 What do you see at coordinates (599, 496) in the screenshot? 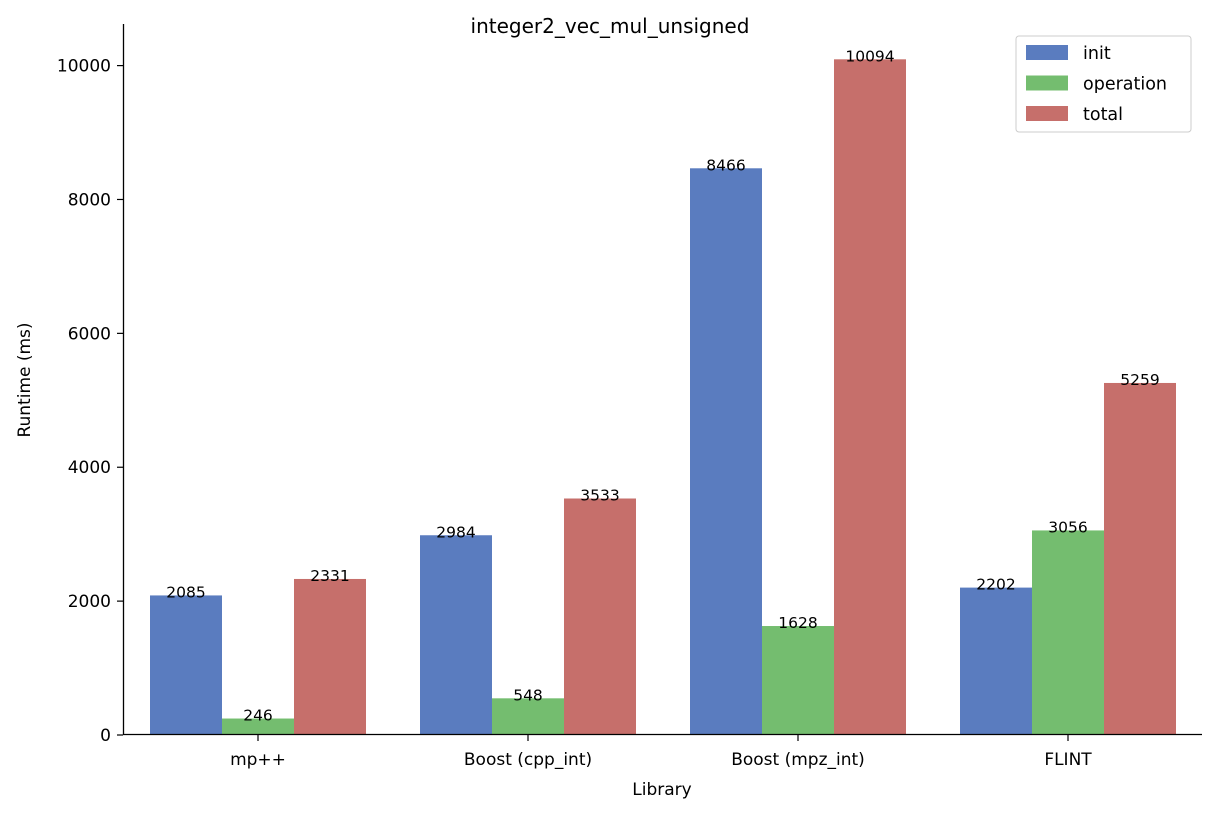
I see `bar-value-label: 3533` at bounding box center [599, 496].